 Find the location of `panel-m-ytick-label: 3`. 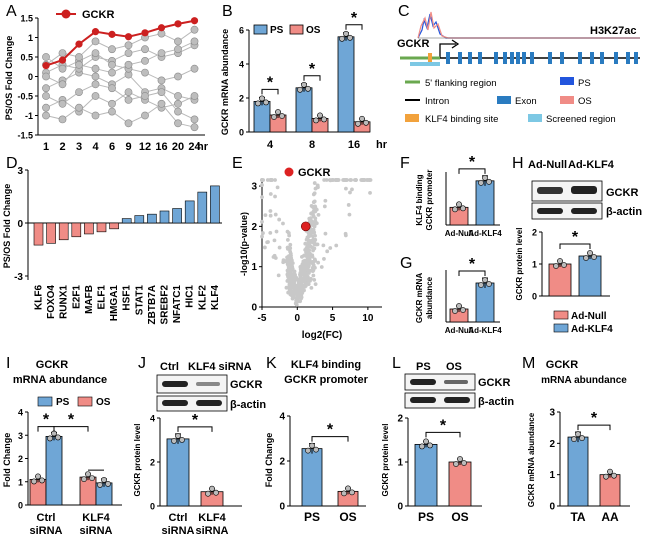

panel-m-ytick-label: 3 is located at coordinates (552, 413).